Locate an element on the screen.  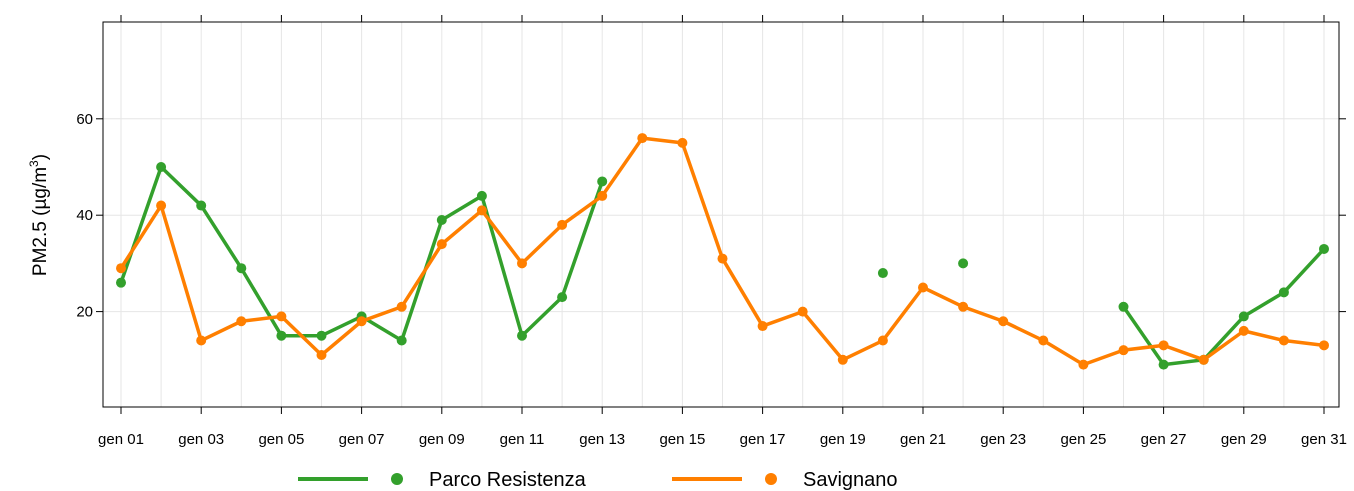
x-tick-label: gen 27 is located at coordinates (1164, 439).